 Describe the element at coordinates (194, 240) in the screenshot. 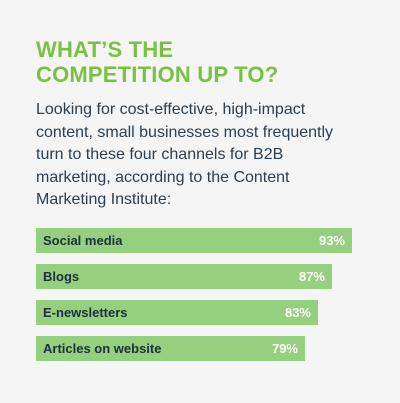

I see `bar: Social media 93%` at that location.